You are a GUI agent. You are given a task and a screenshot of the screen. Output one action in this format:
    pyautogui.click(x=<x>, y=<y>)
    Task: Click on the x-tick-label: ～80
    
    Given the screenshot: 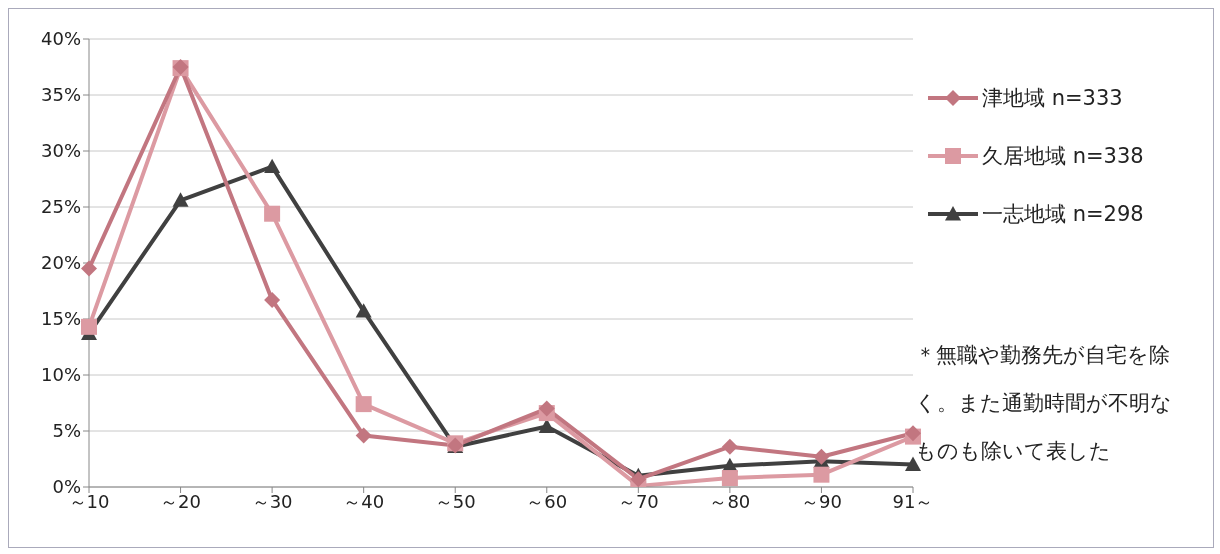 What is the action you would take?
    pyautogui.click(x=730, y=501)
    